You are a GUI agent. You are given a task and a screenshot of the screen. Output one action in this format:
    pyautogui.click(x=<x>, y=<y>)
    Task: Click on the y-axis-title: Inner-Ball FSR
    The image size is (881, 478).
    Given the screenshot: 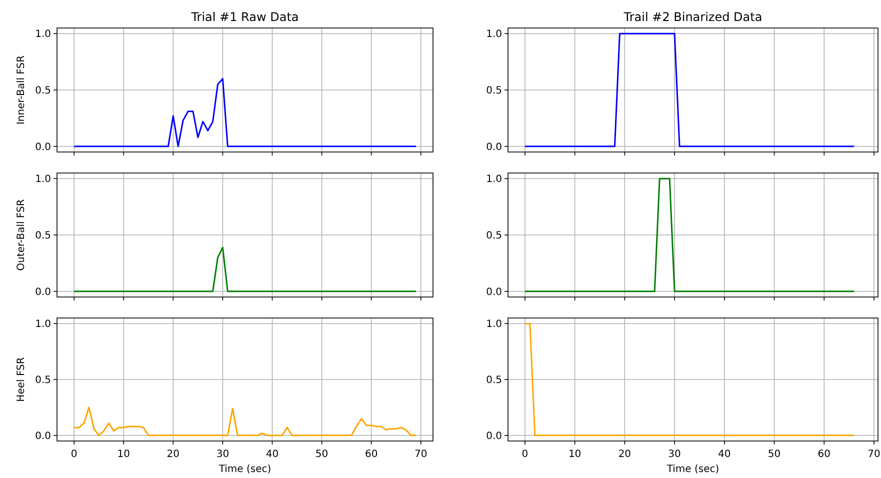 What is the action you would take?
    pyautogui.click(x=21, y=90)
    